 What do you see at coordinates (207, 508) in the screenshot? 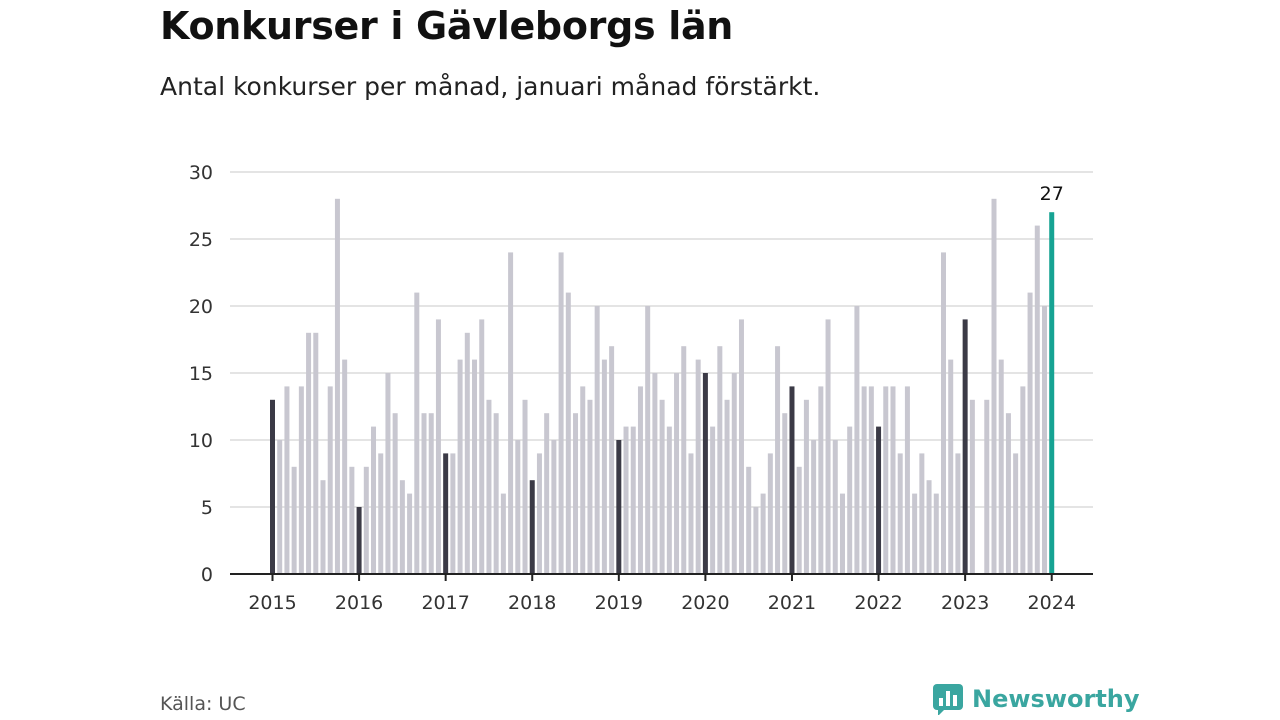
I see `y-tick-label: 5` at bounding box center [207, 508].